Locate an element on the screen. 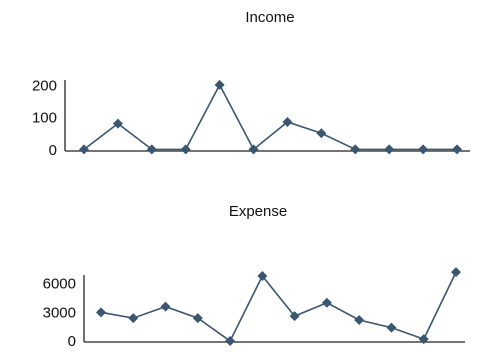 The height and width of the screenshot is (357, 487). y-tick-label: 100 is located at coordinates (44, 118).